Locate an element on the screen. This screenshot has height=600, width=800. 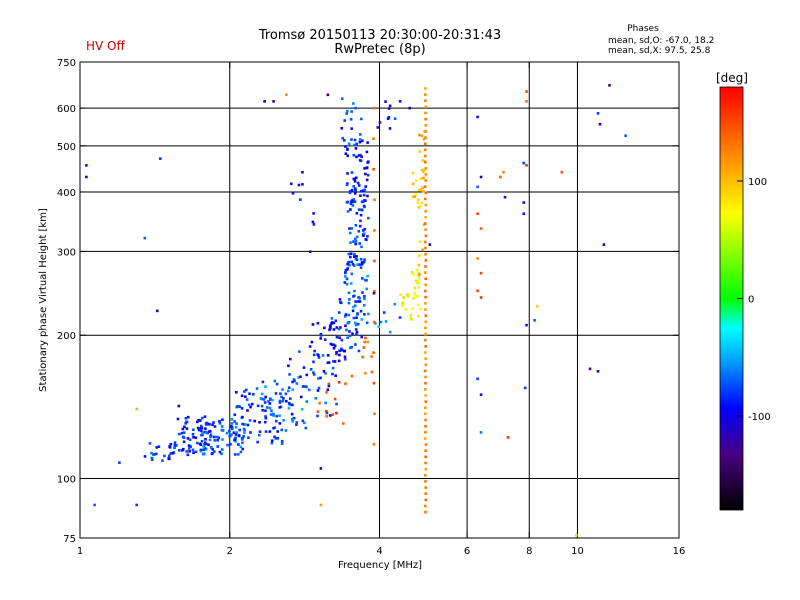
x-tick-label: 6 is located at coordinates (467, 551).